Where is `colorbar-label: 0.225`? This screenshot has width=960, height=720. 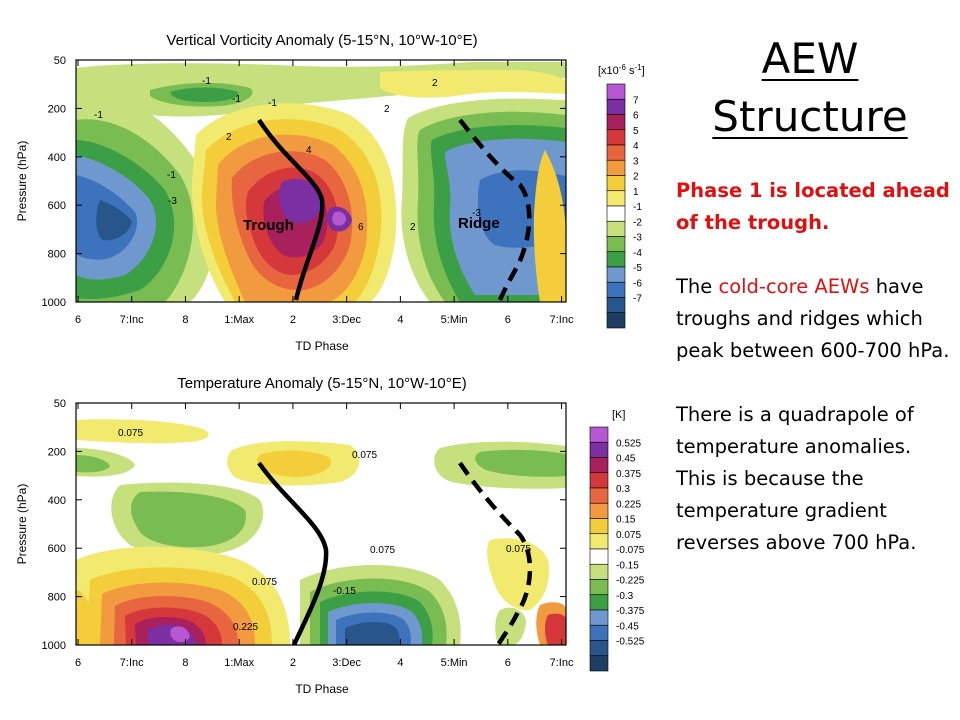 colorbar-label: 0.225 is located at coordinates (628, 504).